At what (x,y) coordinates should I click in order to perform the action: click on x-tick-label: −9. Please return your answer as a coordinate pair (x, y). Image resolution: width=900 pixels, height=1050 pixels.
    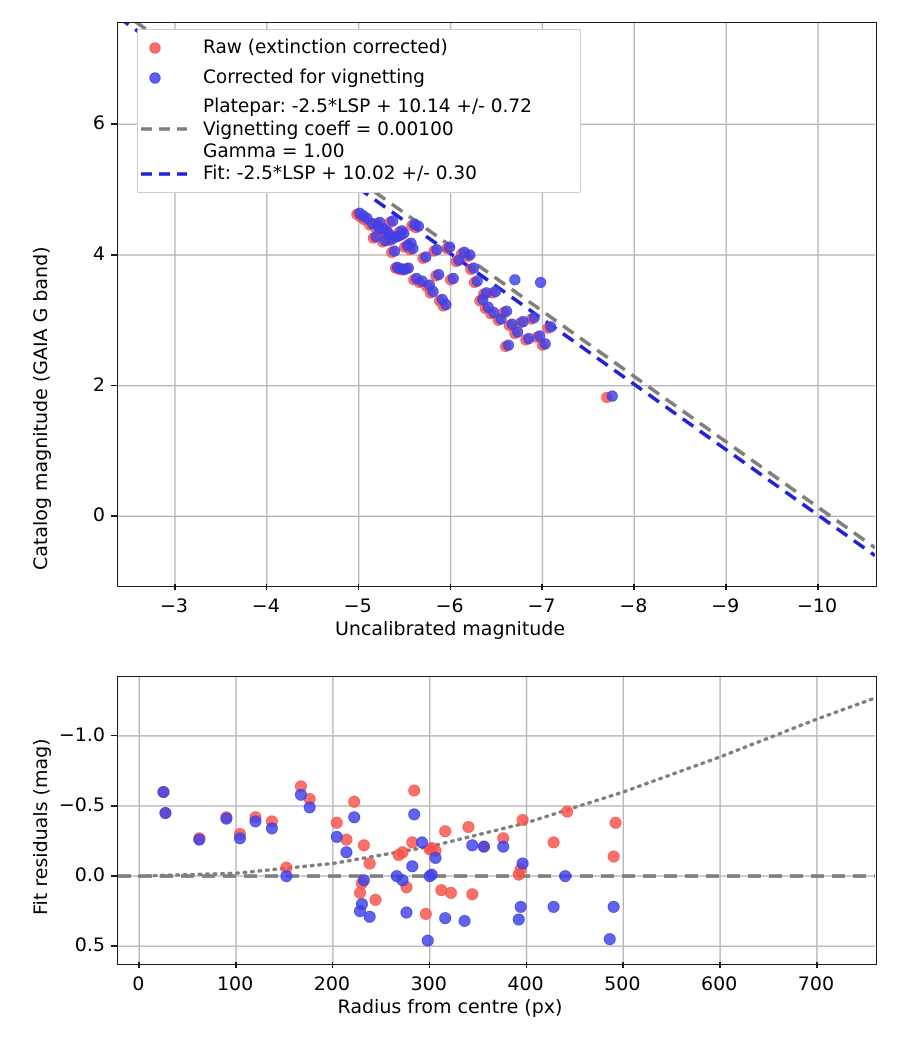
    Looking at the image, I should click on (725, 606).